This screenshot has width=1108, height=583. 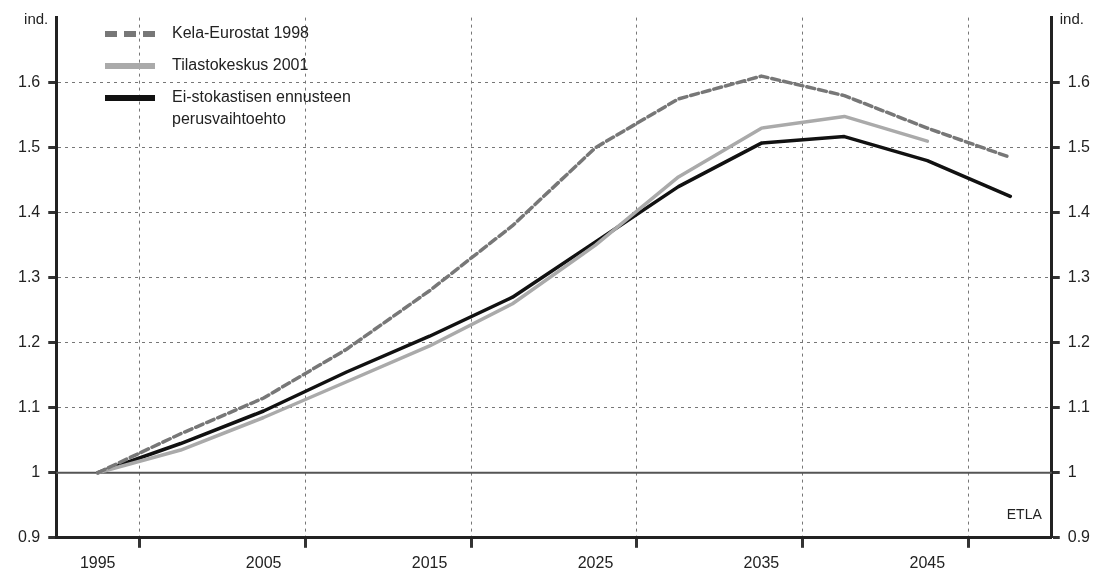 What do you see at coordinates (1079, 407) in the screenshot?
I see `y2-tick-label: 1.1` at bounding box center [1079, 407].